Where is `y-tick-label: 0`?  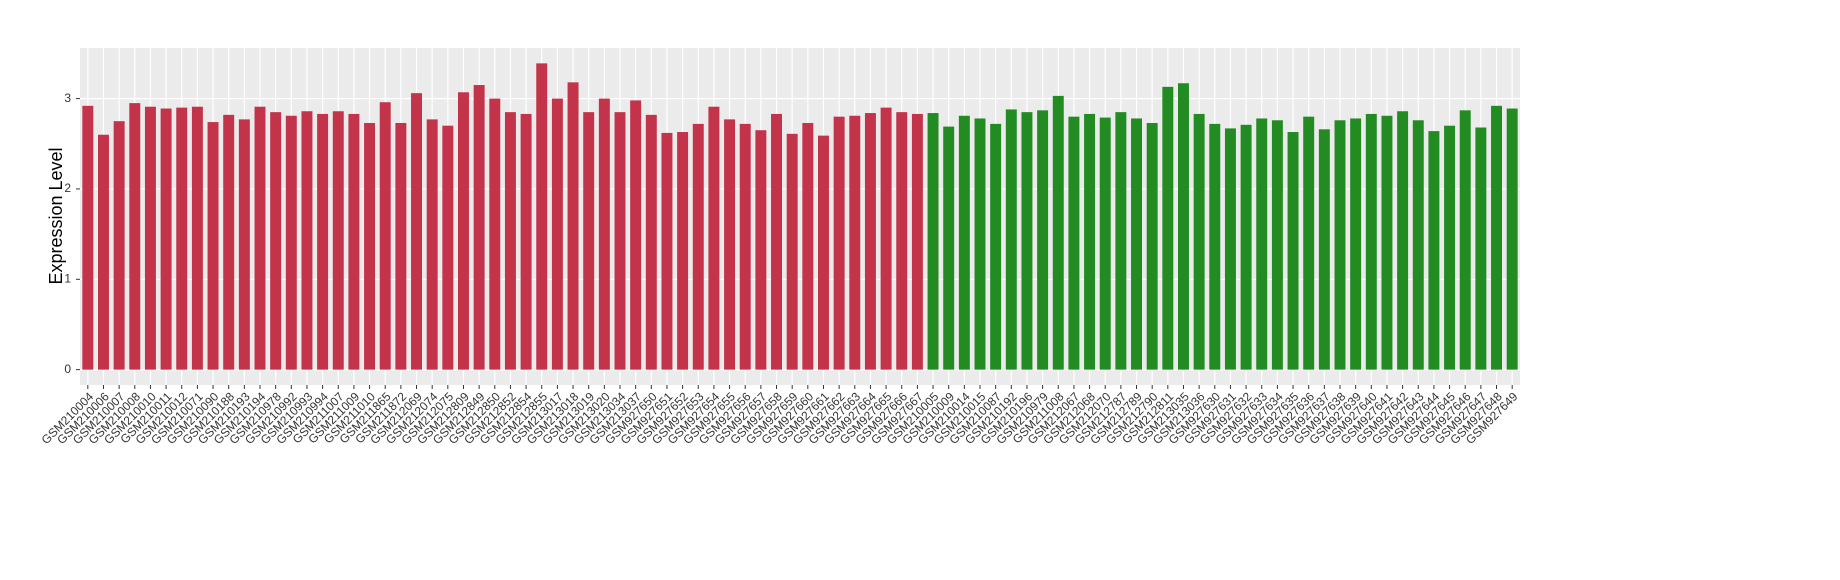
y-tick-label: 0 is located at coordinates (67, 369).